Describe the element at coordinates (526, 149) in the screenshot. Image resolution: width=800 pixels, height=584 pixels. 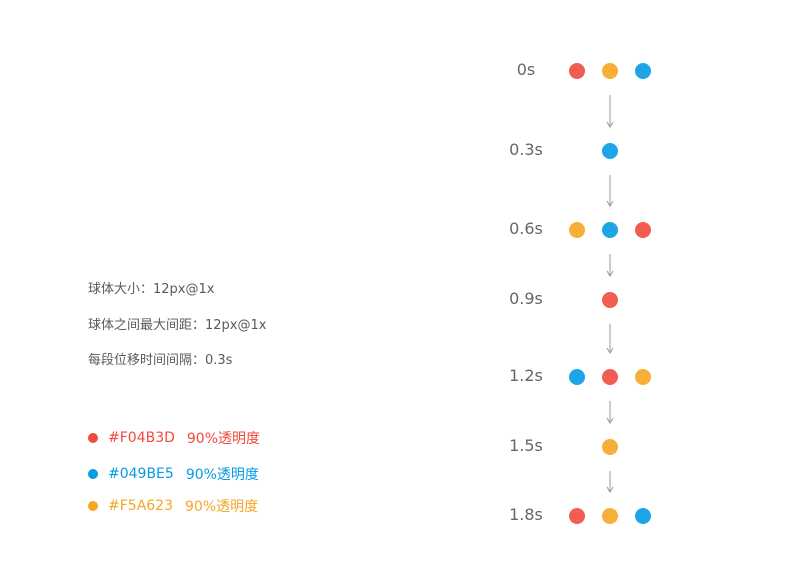
I see `time-label: 0.3s` at that location.